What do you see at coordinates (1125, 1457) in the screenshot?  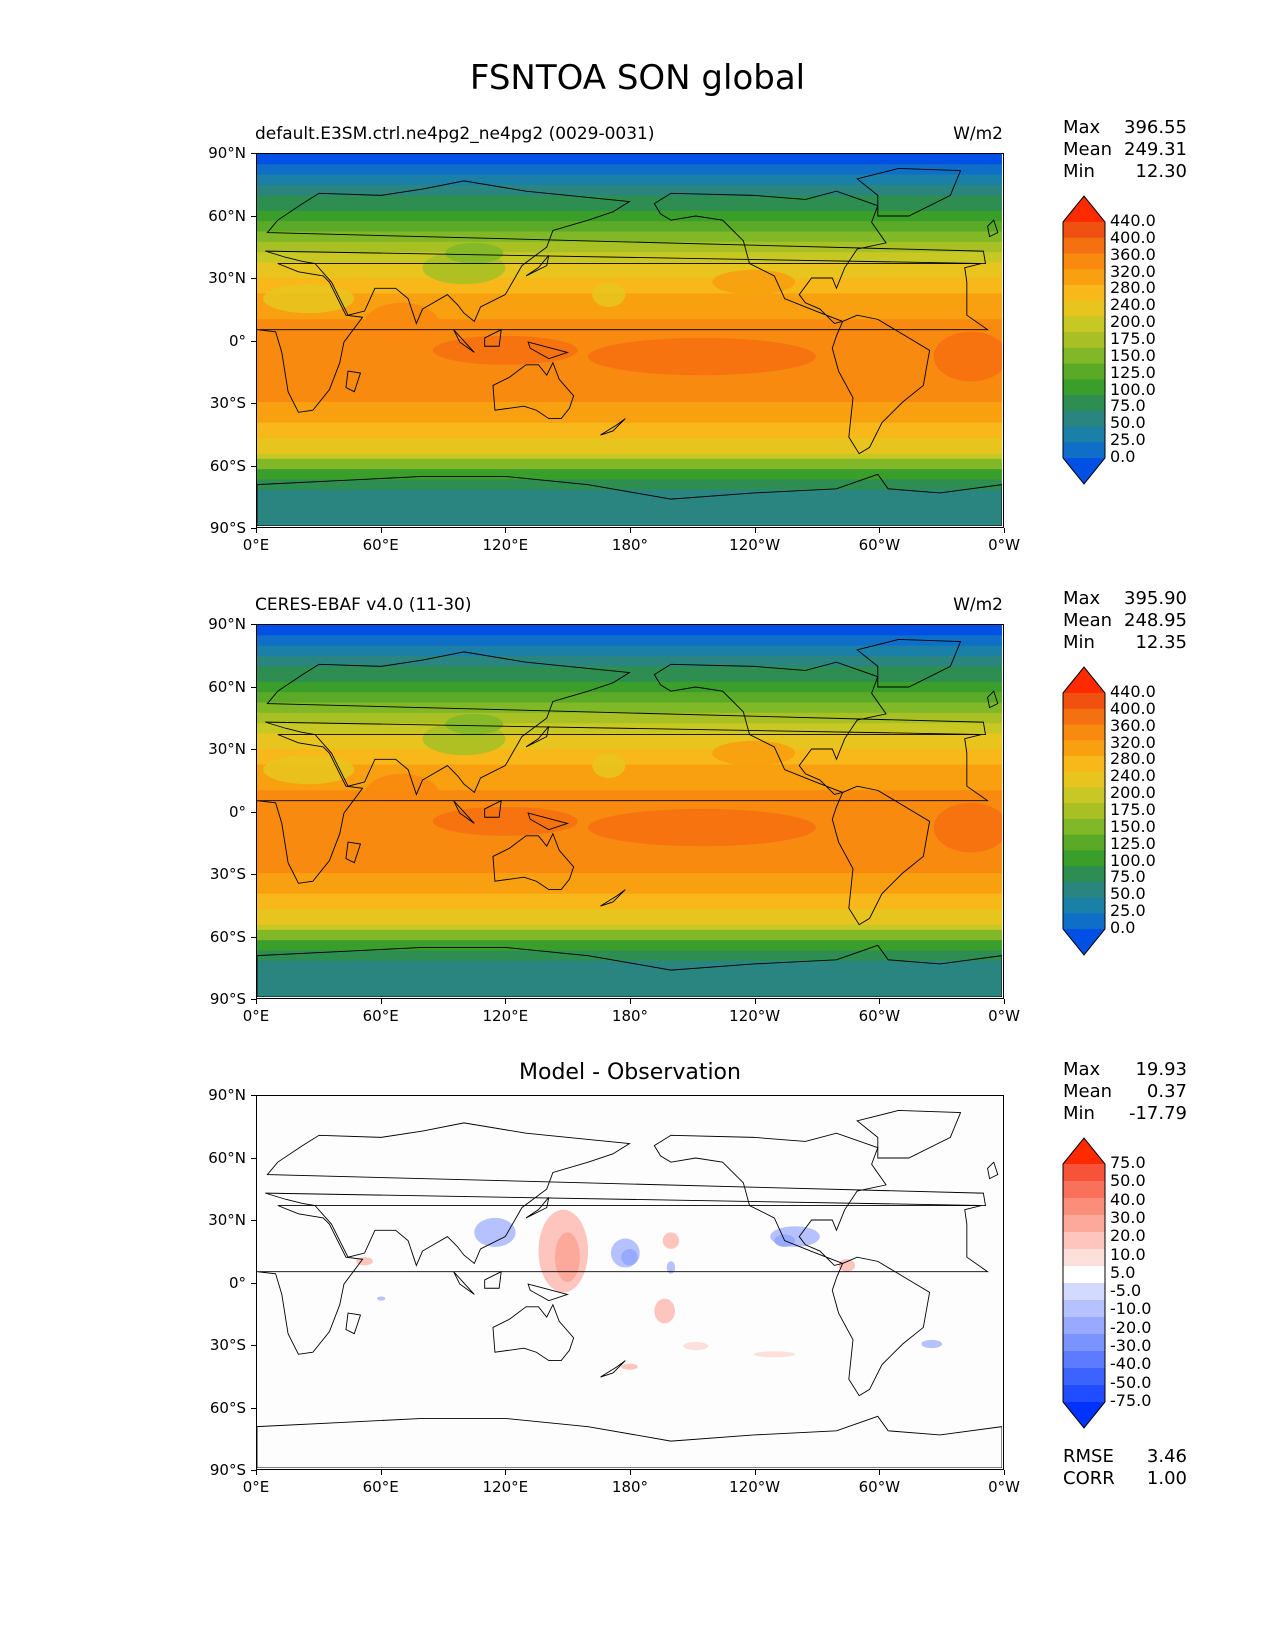 I see `stat-row: RMSE 3.46` at bounding box center [1125, 1457].